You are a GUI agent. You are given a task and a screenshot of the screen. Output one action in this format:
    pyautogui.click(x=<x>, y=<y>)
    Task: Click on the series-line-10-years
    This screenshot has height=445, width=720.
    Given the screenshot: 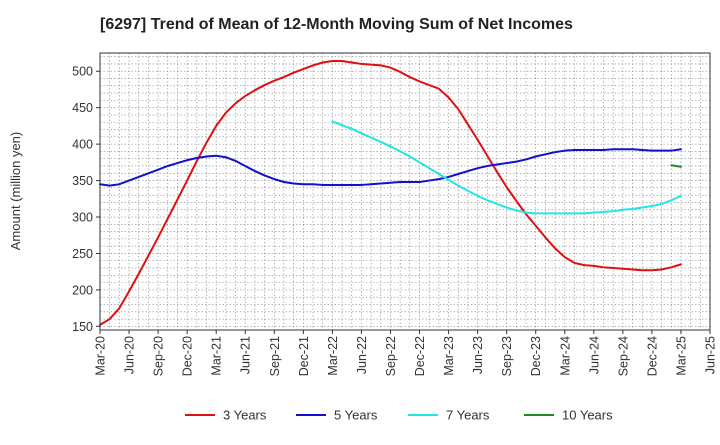 What is the action you would take?
    pyautogui.click(x=676, y=166)
    